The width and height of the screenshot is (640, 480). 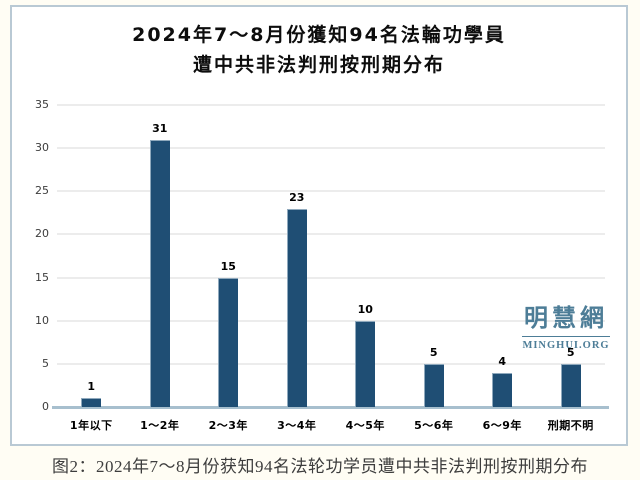 I want to click on bar-value-label: 4, so click(x=502, y=361).